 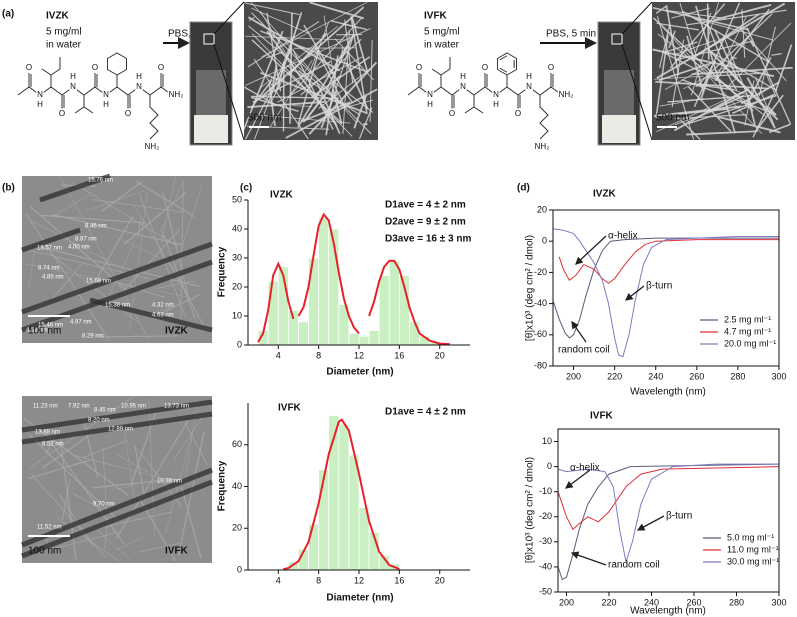 What do you see at coordinates (282, 195) in the screenshot?
I see `chart-title: IVZK` at bounding box center [282, 195].